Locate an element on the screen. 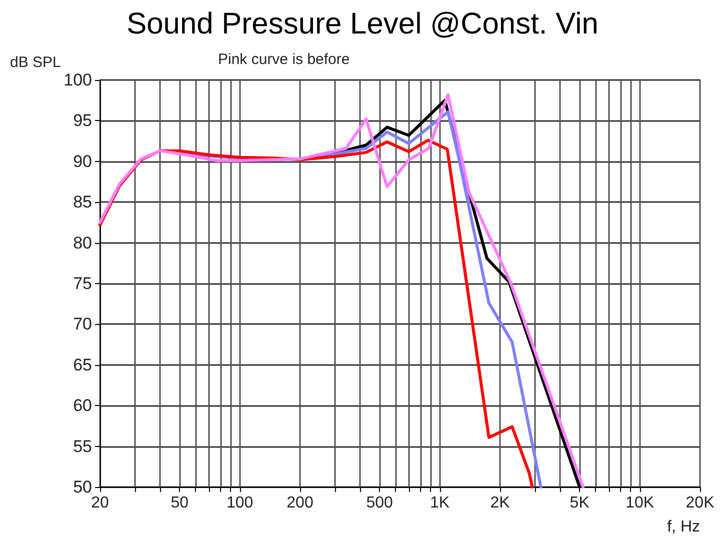 Image resolution: width=725 pixels, height=541 pixels. x-tick-label: 2K is located at coordinates (500, 503).